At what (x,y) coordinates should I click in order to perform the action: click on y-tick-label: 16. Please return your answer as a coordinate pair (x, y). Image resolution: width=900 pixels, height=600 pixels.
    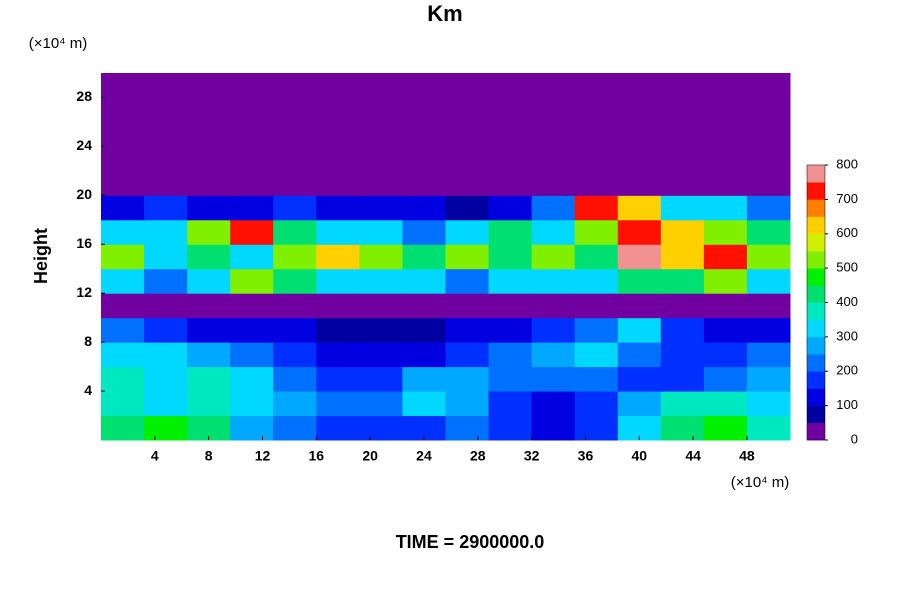
    Looking at the image, I should click on (84, 243).